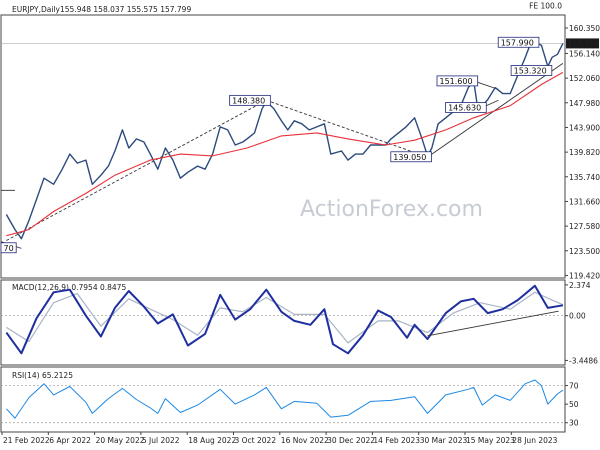 The image size is (600, 450). What do you see at coordinates (584, 28) in the screenshot?
I see `price-tick-label: 160.350` at bounding box center [584, 28].